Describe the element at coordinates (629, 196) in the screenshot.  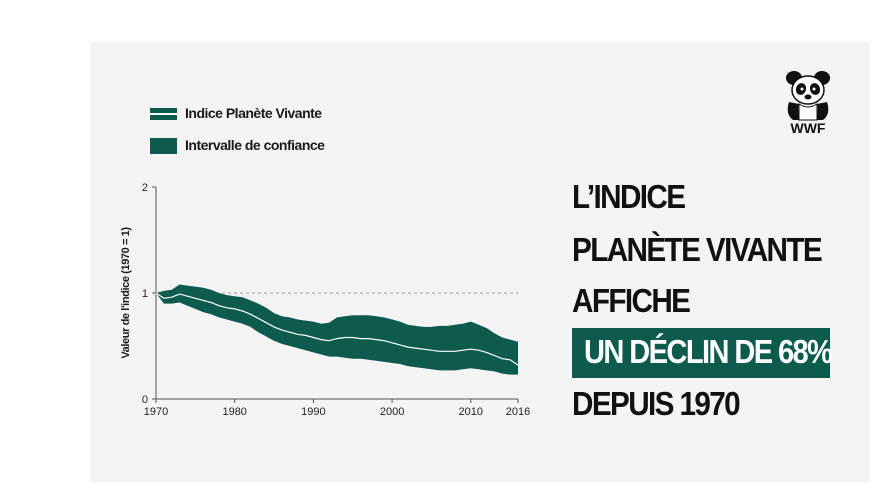
I see `headline-line-1: L’INDICE` at that location.